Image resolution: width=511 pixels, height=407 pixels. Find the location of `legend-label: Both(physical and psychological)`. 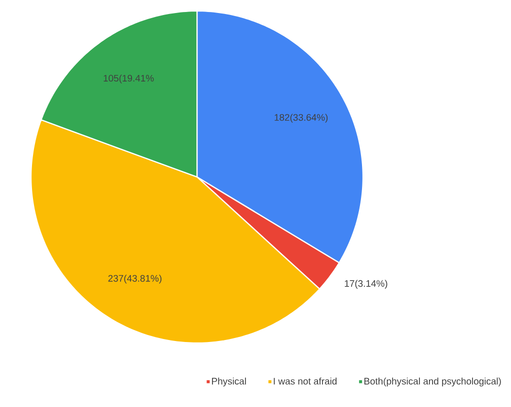

legend-label: Both(physical and psychological) is located at coordinates (432, 382).